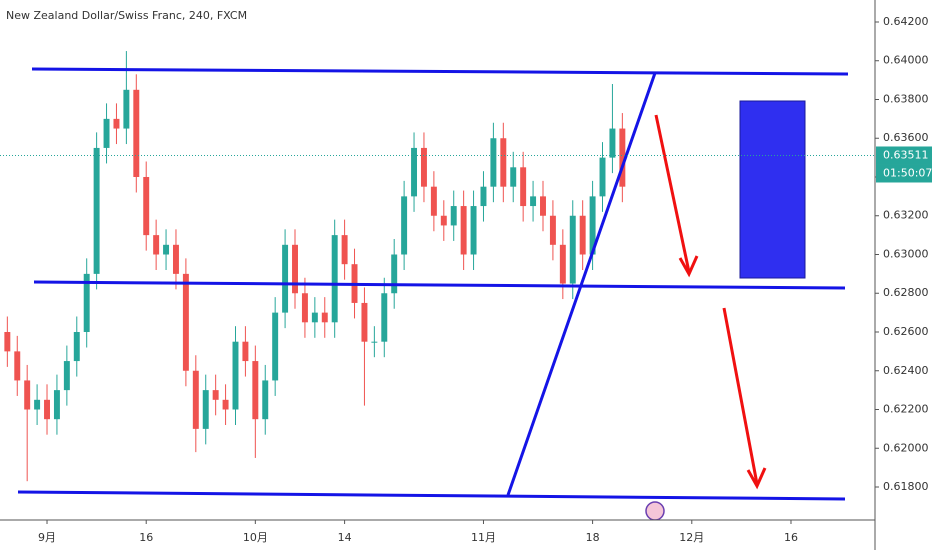 The image size is (932, 550). I want to click on price-axis-bg, so click(903, 275).